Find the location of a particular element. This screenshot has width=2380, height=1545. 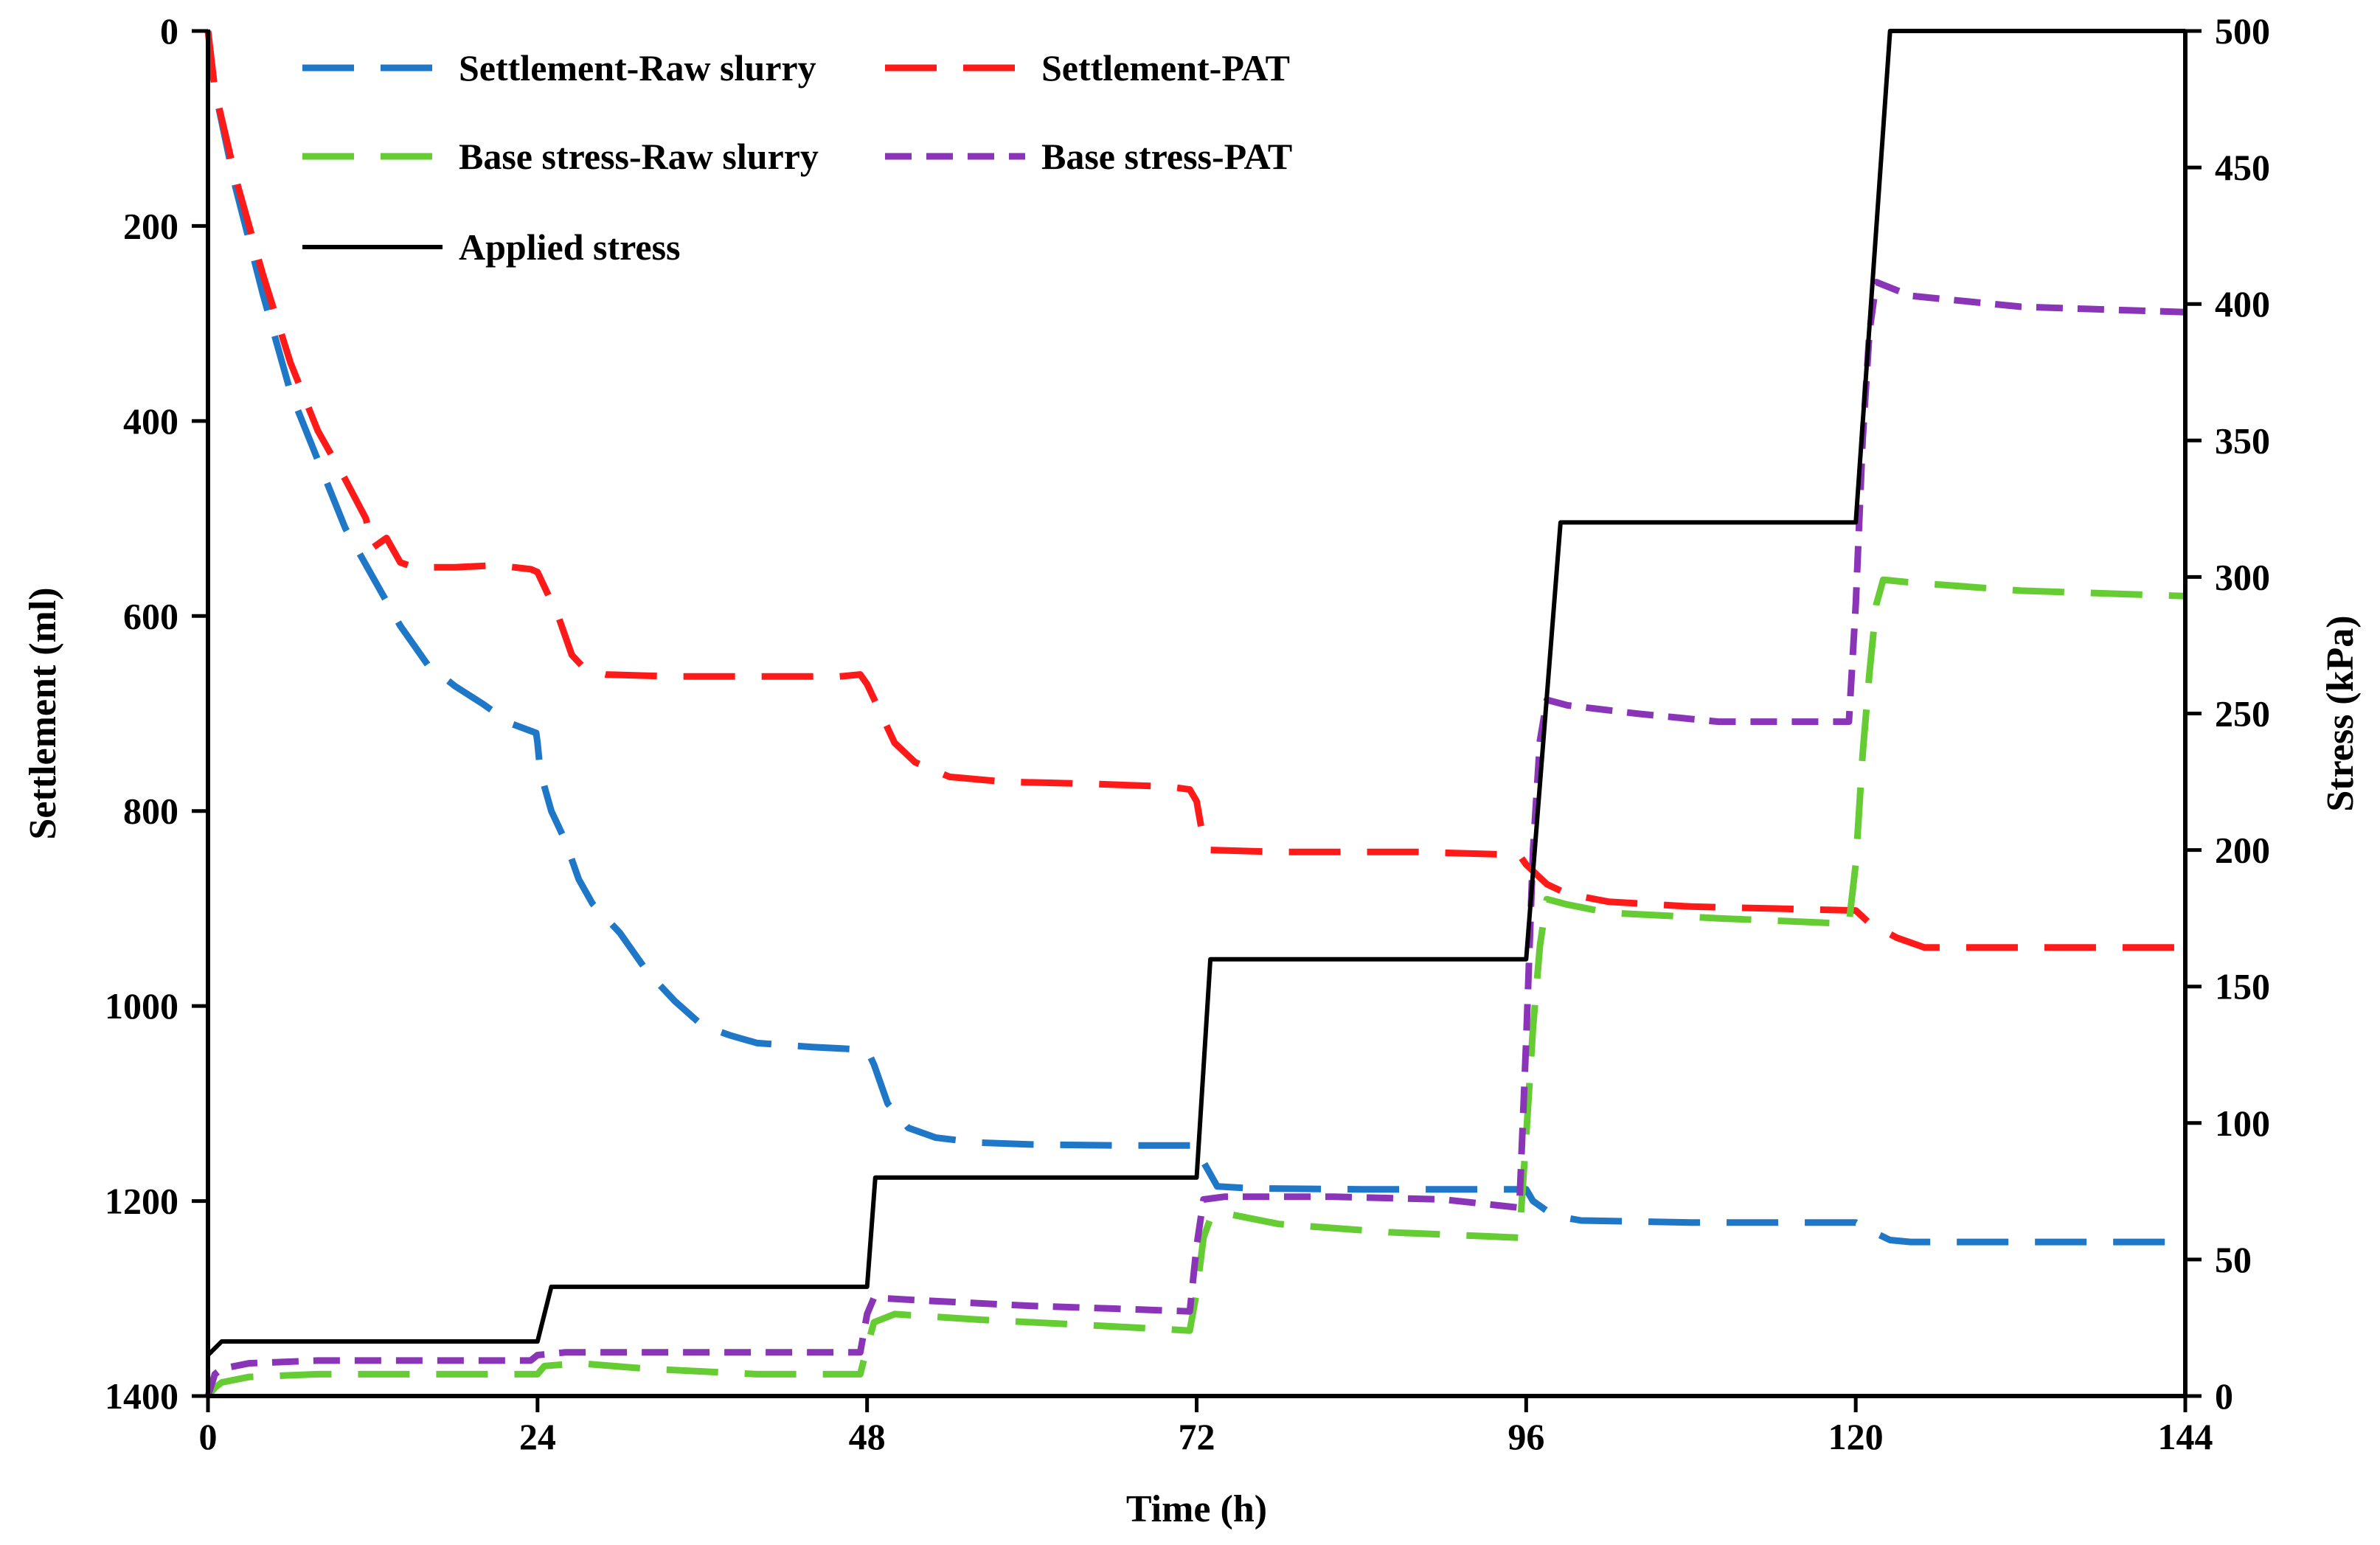

x-tick-label: 120 is located at coordinates (1856, 1436).